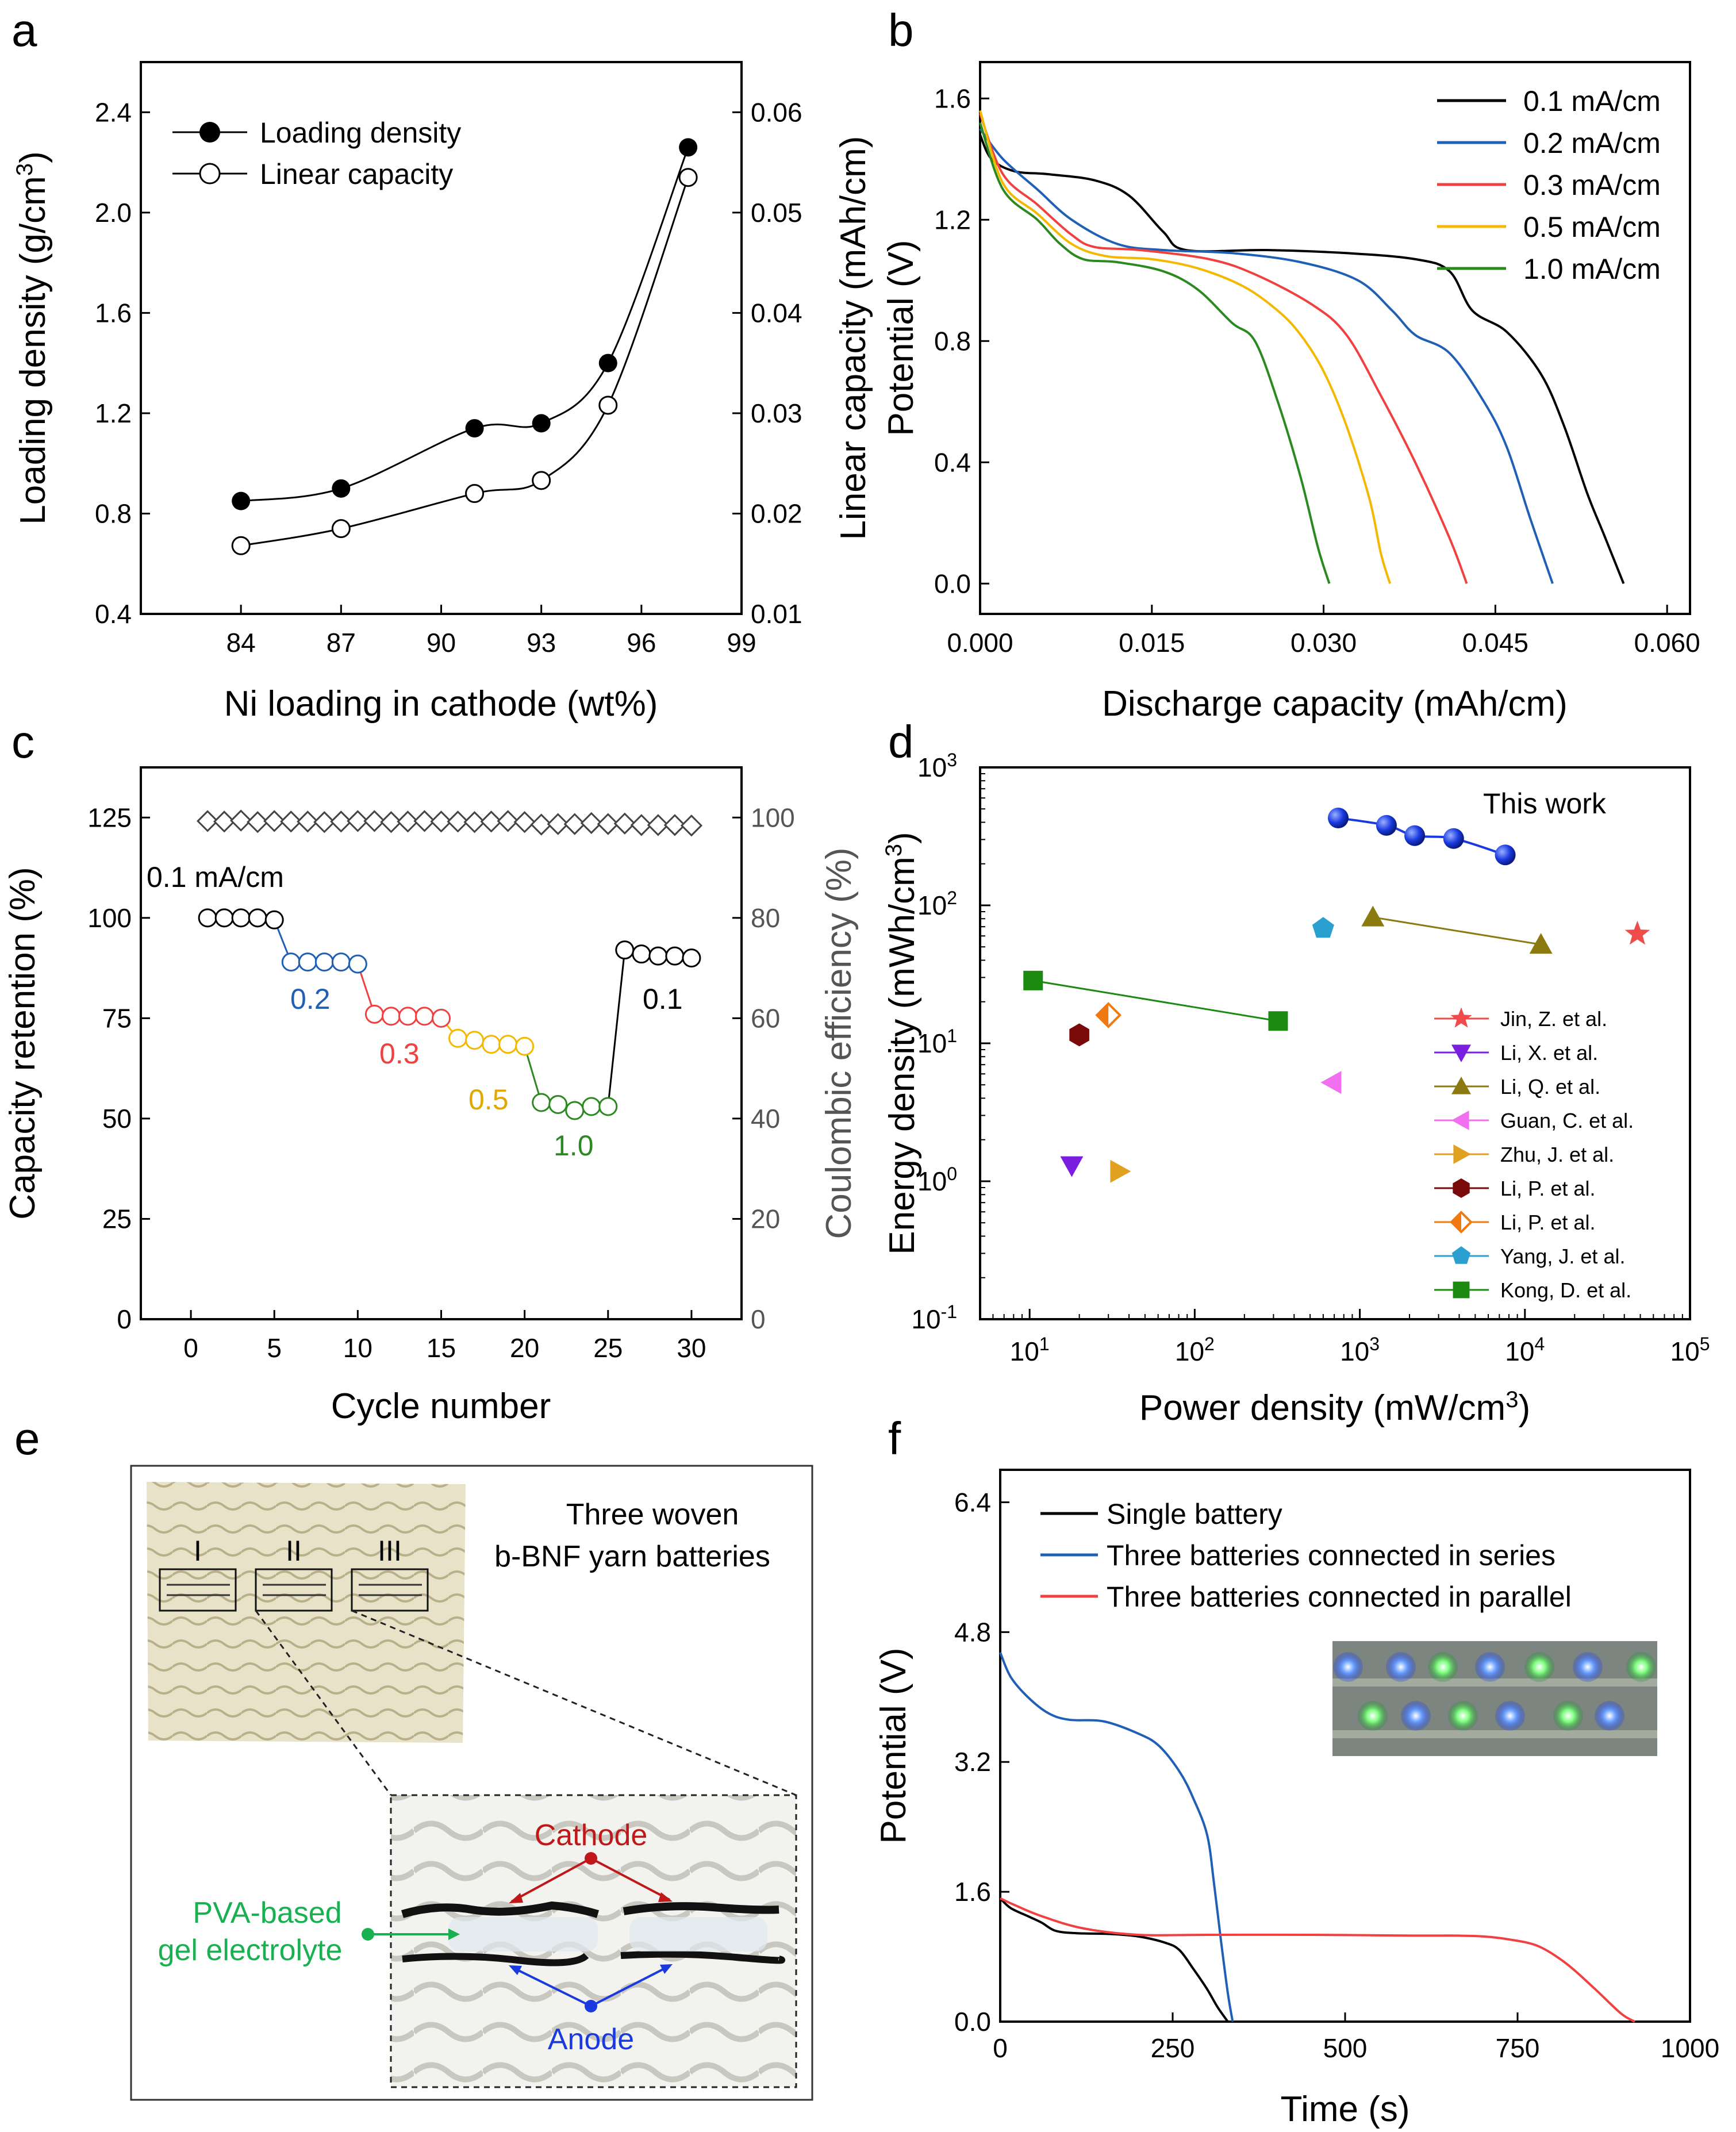 This screenshot has width=1736, height=2132. What do you see at coordinates (937, 1180) in the screenshot?
I see `y-tick-label: 10⁰` at bounding box center [937, 1180].